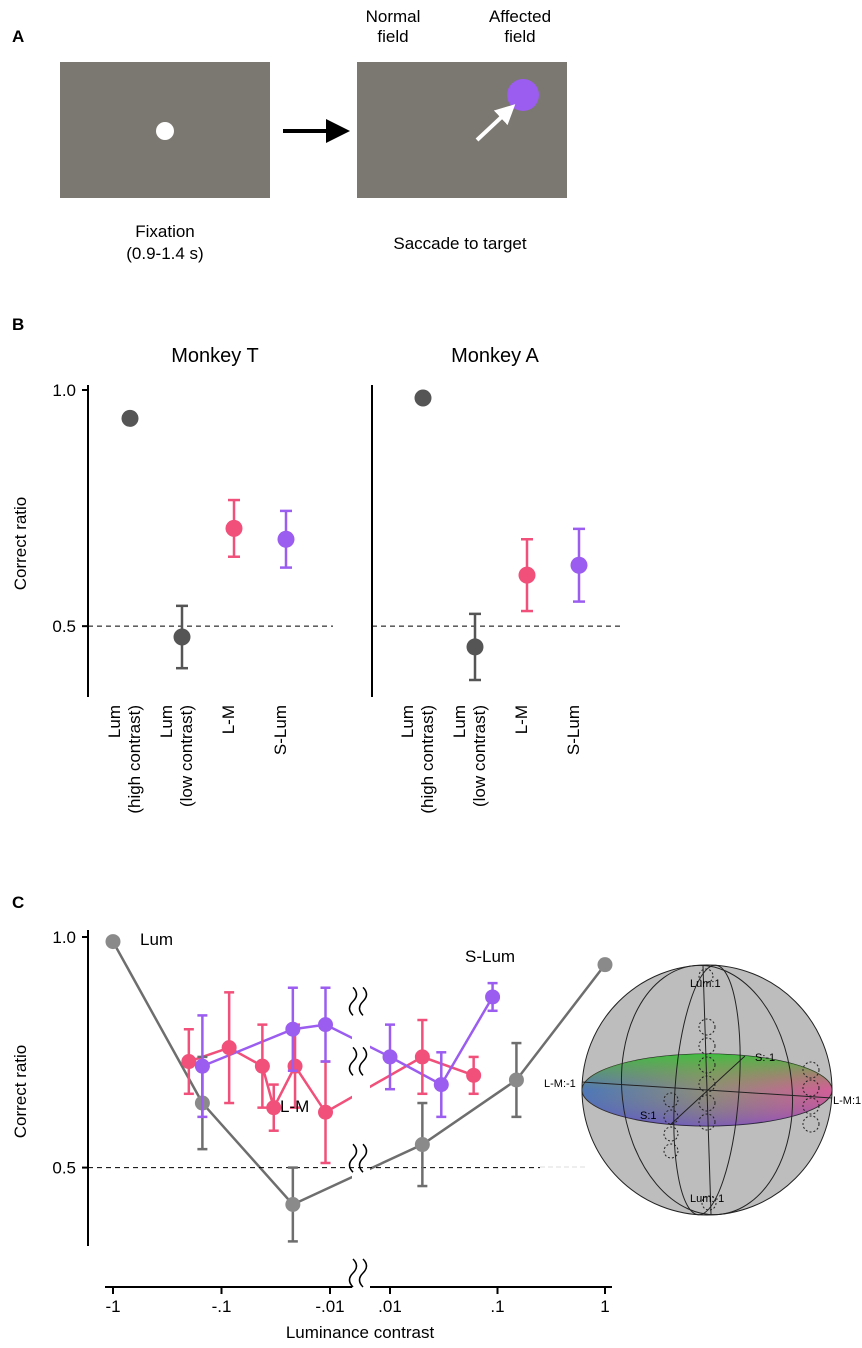 The height and width of the screenshot is (1348, 862). I want to click on chart-title: Monkey T, so click(214, 356).